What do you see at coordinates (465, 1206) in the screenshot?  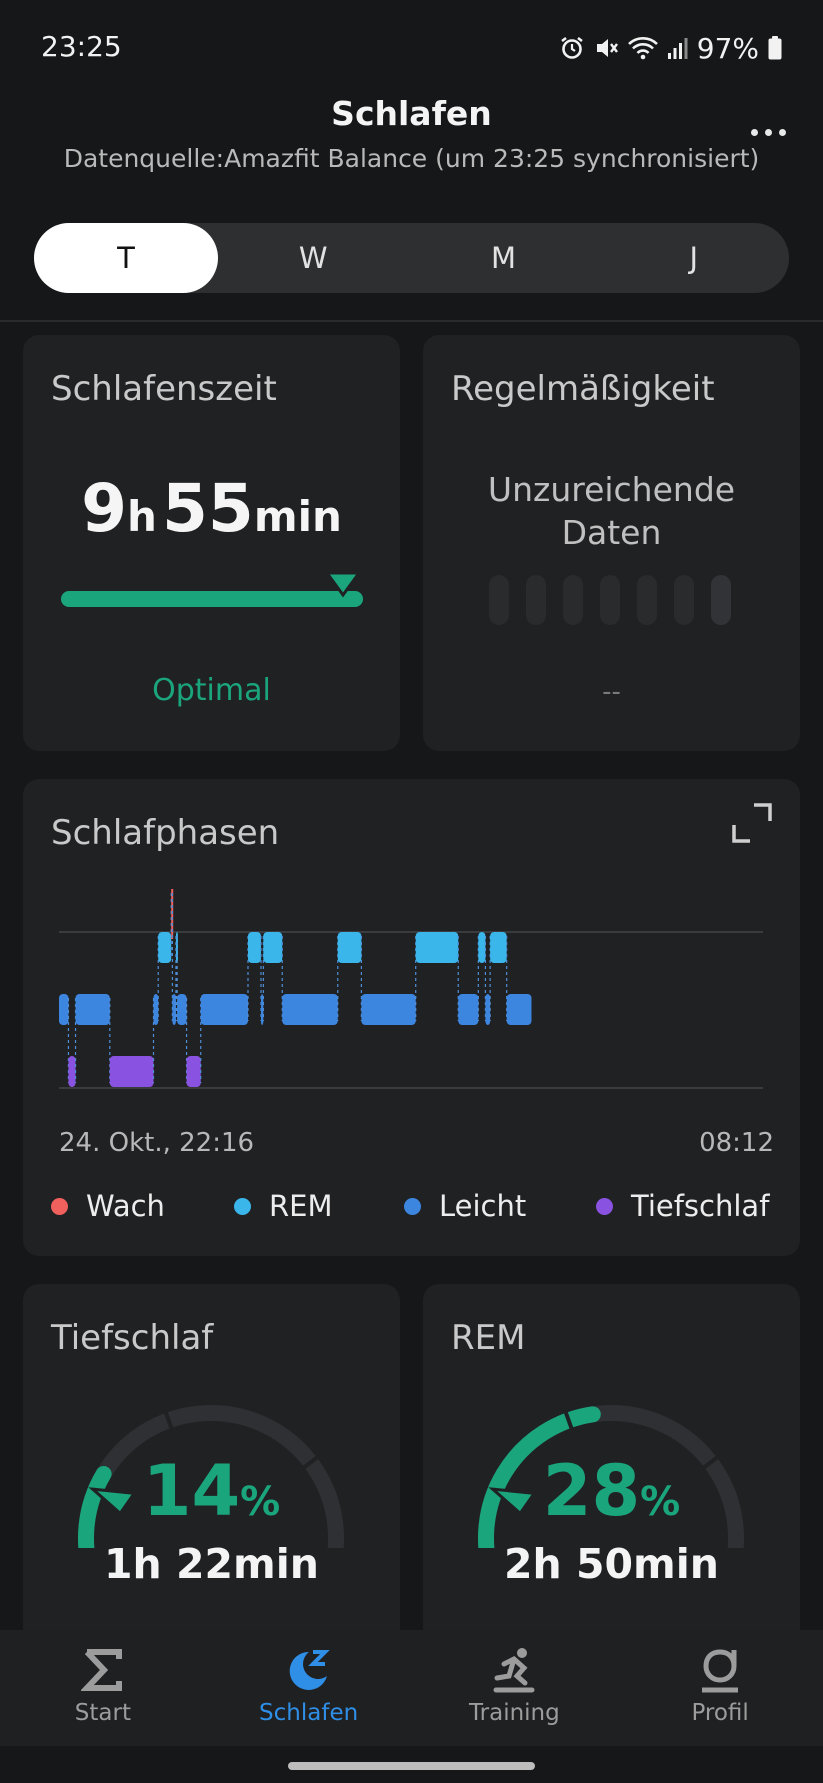 I see `legend-leicht: Leicht` at bounding box center [465, 1206].